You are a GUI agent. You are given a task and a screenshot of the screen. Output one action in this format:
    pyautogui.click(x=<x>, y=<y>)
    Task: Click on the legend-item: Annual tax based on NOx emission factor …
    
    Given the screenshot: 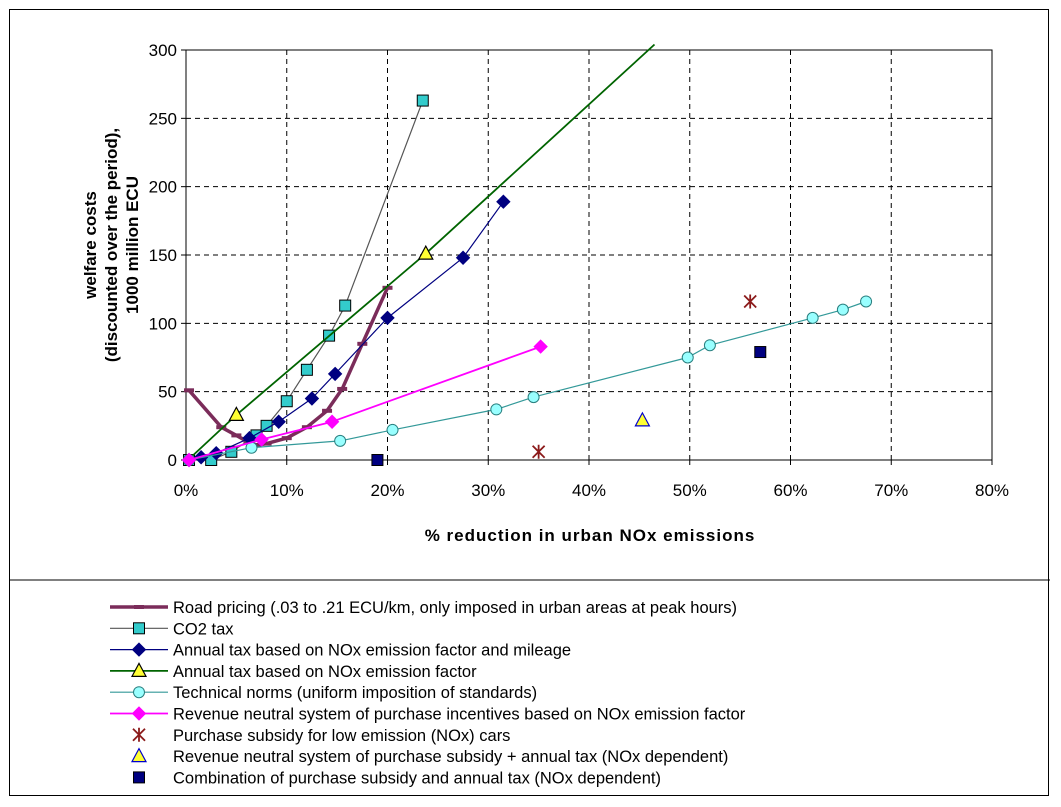 What is the action you would take?
    pyautogui.click(x=340, y=651)
    